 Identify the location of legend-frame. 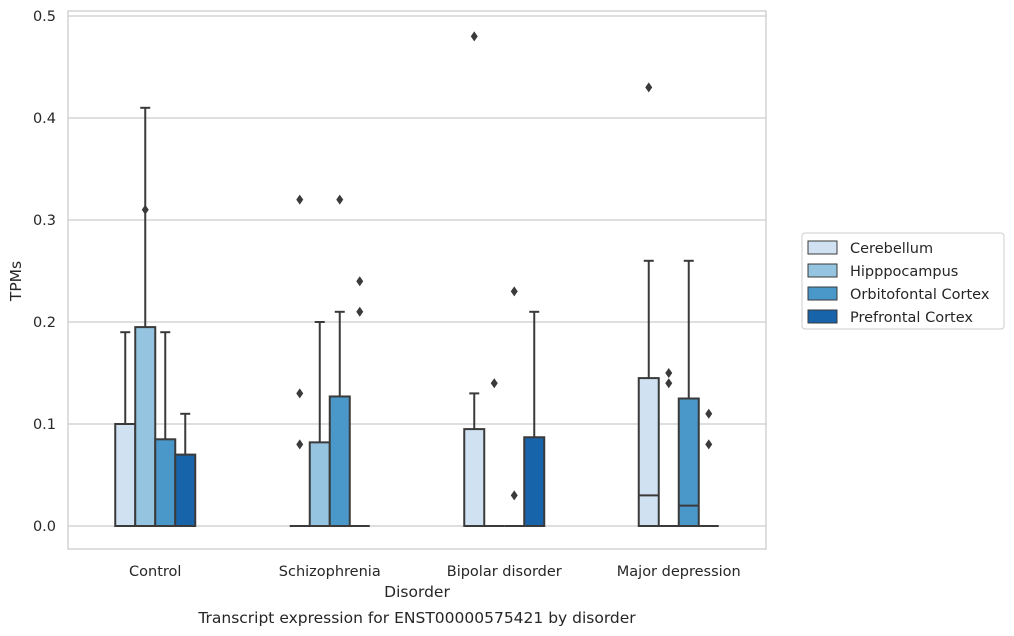
(903, 281).